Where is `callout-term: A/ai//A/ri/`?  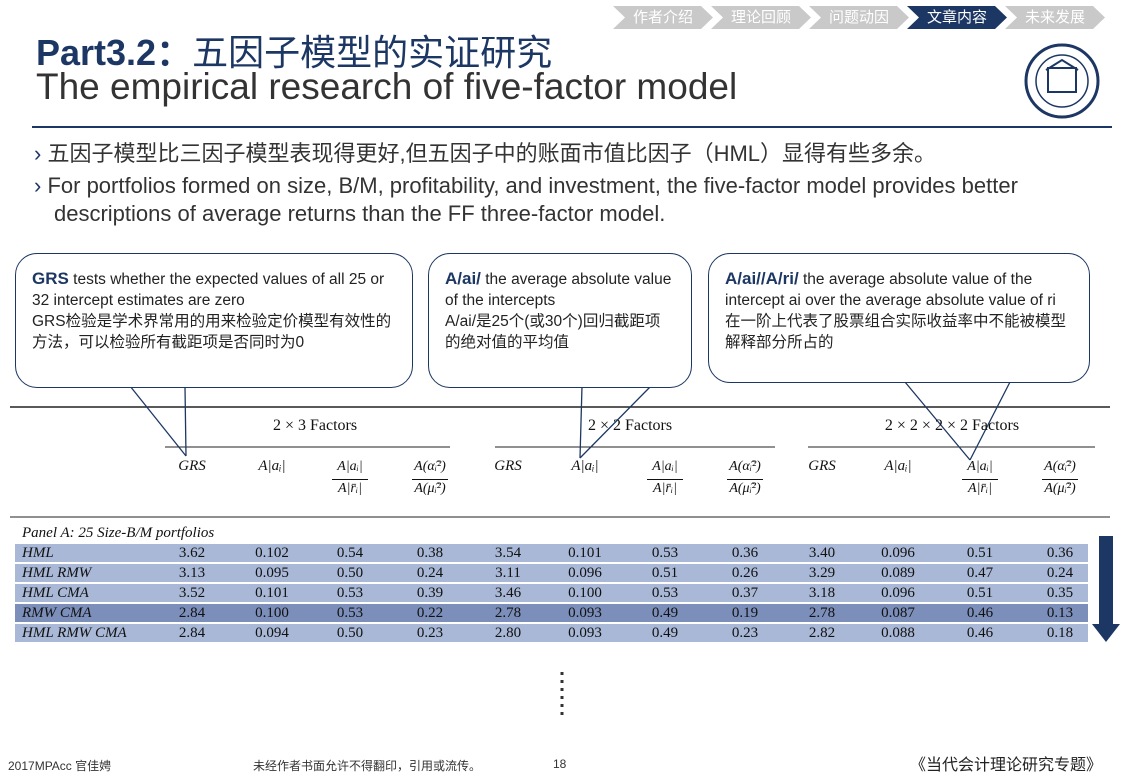 callout-term: A/ai//A/ri/ is located at coordinates (762, 278).